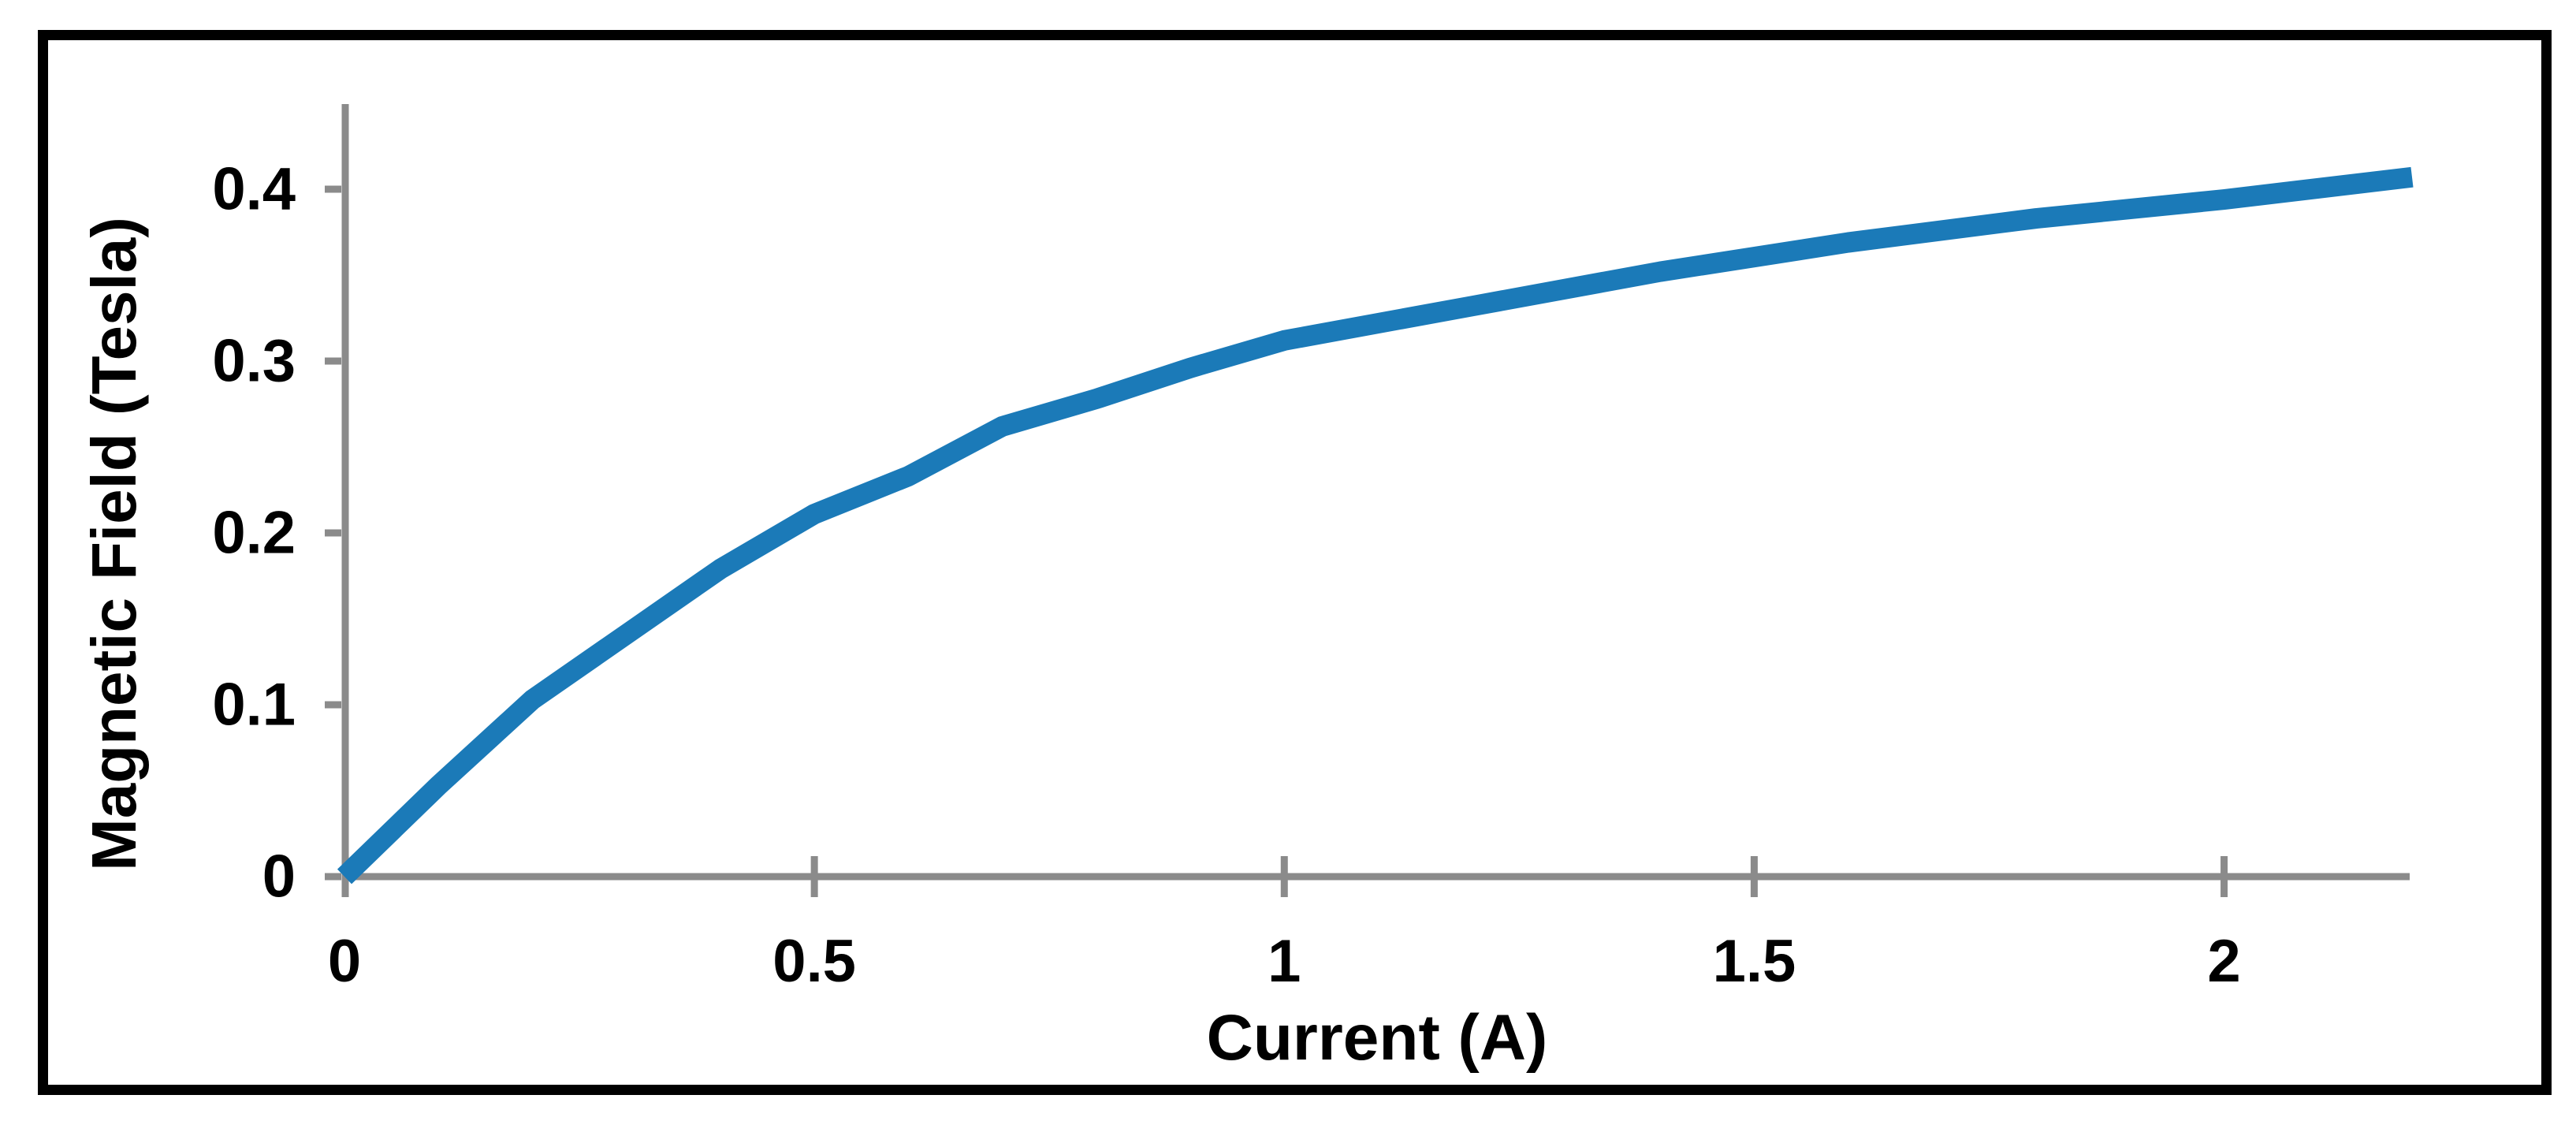  I want to click on x-tick-label: 2, so click(2223, 961).